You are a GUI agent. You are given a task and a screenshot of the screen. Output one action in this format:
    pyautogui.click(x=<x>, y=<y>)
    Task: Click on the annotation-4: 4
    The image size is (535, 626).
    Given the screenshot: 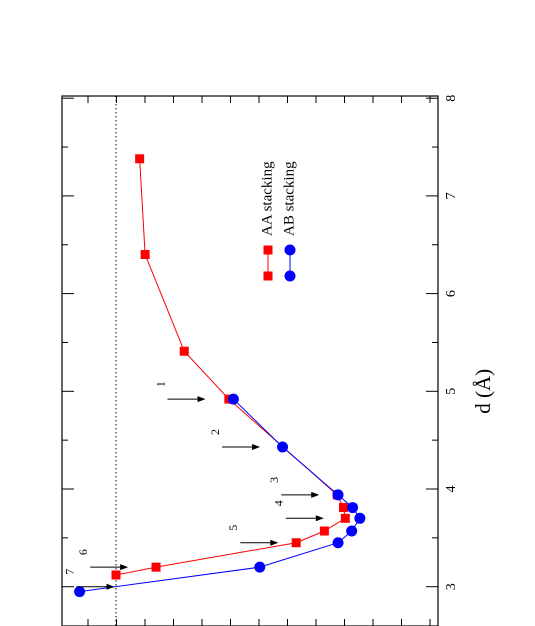 What is the action you would take?
    pyautogui.click(x=298, y=511)
    